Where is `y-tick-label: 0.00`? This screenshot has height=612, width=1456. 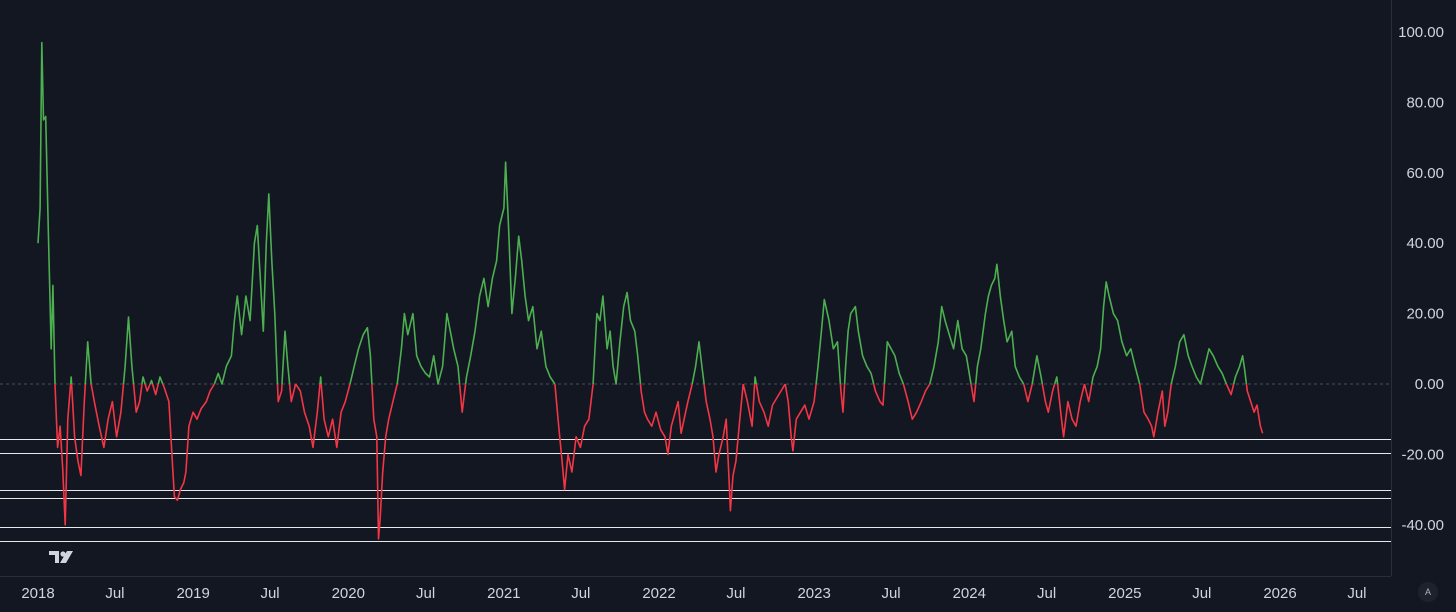 y-tick-label: 0.00 is located at coordinates (1429, 384).